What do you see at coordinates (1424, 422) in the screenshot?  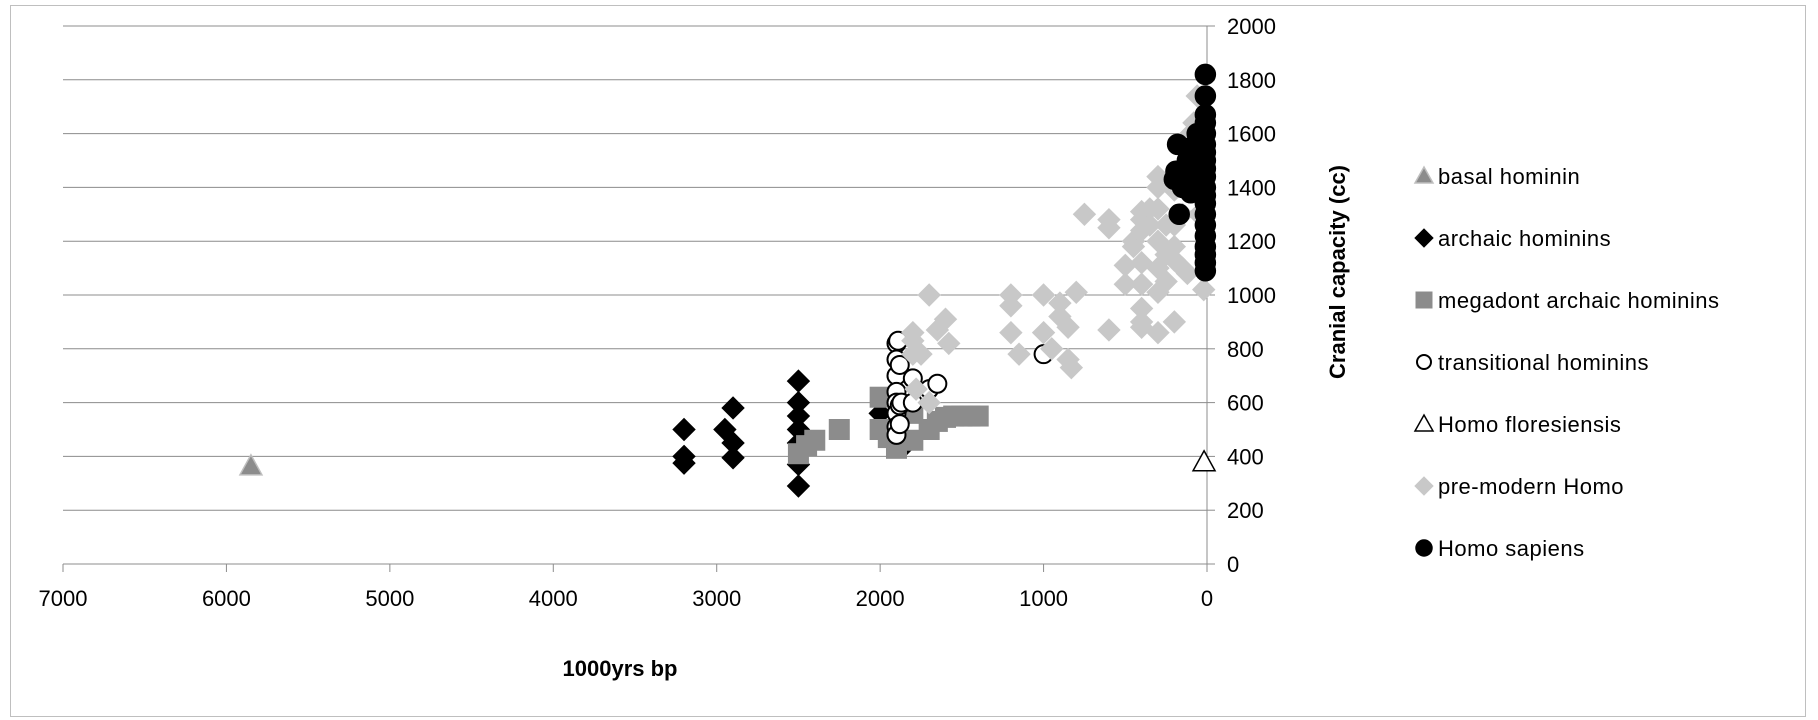 I see `legend-marker-homo-floresiensis` at bounding box center [1424, 422].